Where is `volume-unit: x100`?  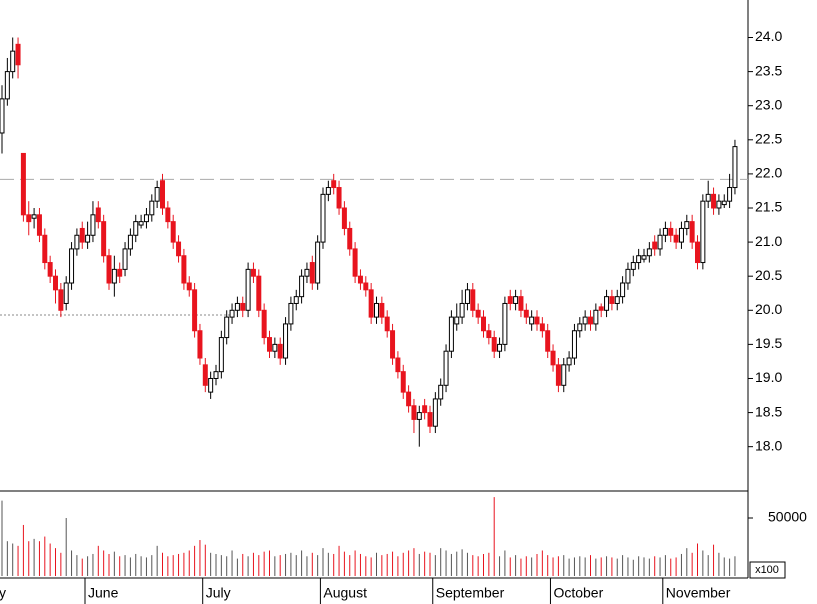 volume-unit: x100 is located at coordinates (767, 570).